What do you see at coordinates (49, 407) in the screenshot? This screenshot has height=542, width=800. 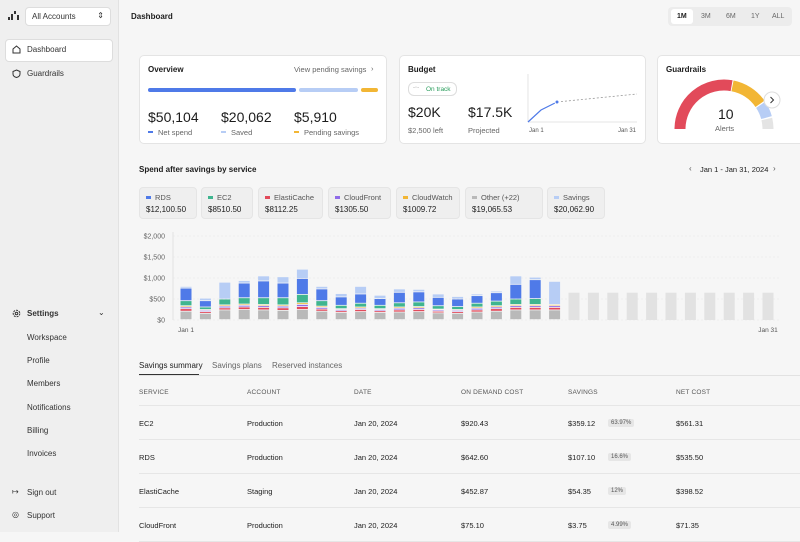 I see `settings-item: Notifications` at bounding box center [49, 407].